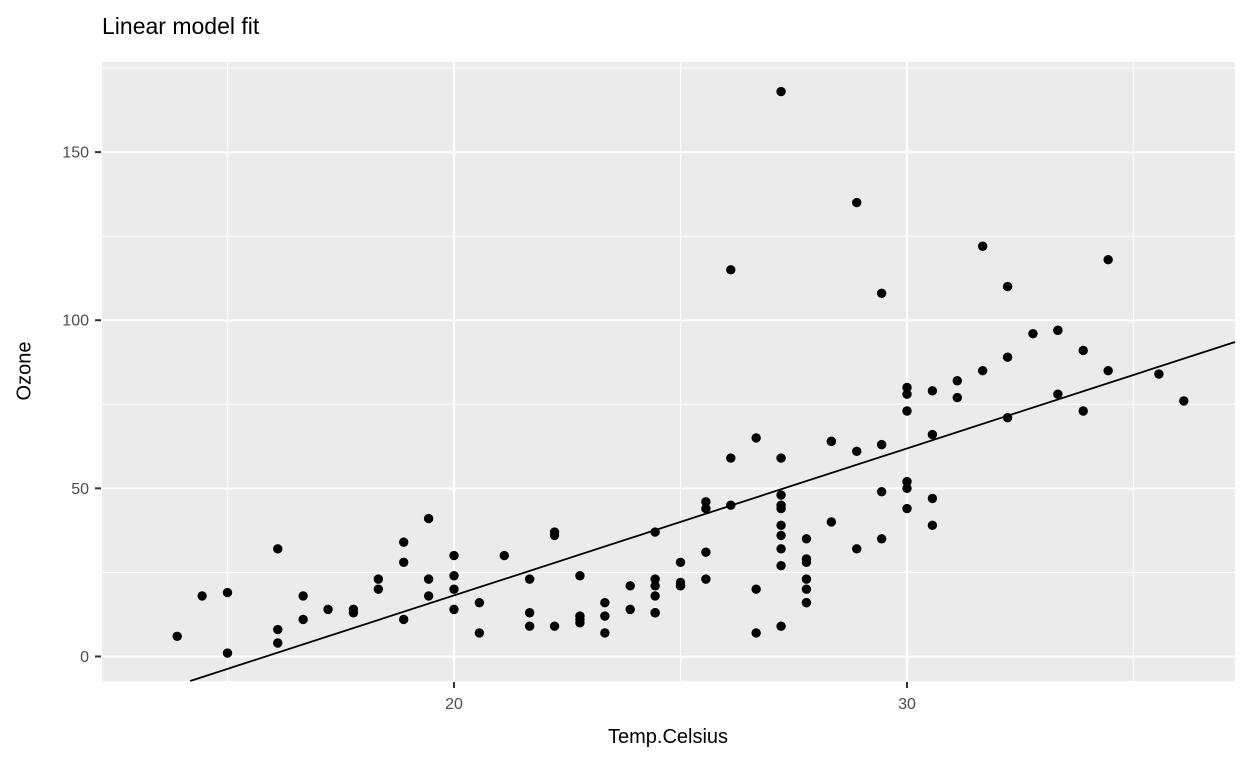 This screenshot has height=768, width=1248. What do you see at coordinates (80, 489) in the screenshot?
I see `y-tick-label: 50` at bounding box center [80, 489].